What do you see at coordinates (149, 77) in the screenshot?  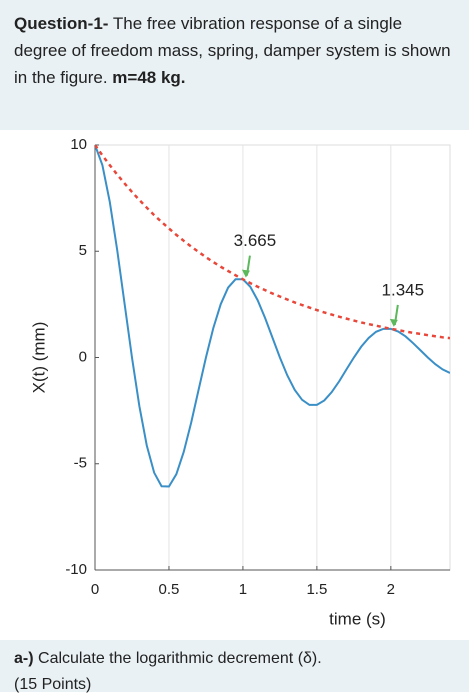 I see `question-mass: m=48 kg.` at bounding box center [149, 77].